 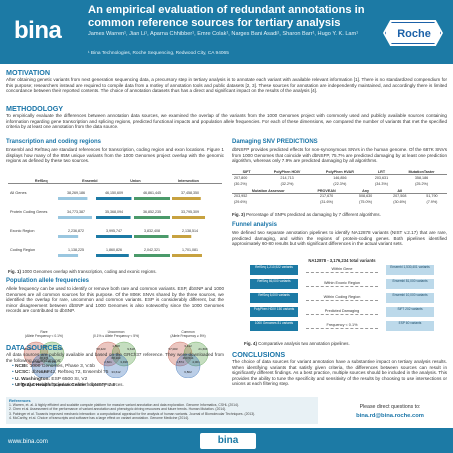 I want to click on funnel-right-box: Ensembl 10,000 variants, so click(x=410, y=298).